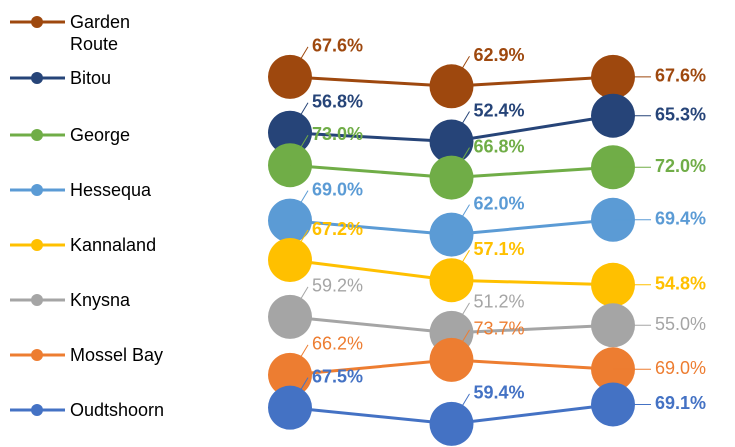 This screenshot has height=447, width=735. I want to click on data-label: 62.9%, so click(499, 55).